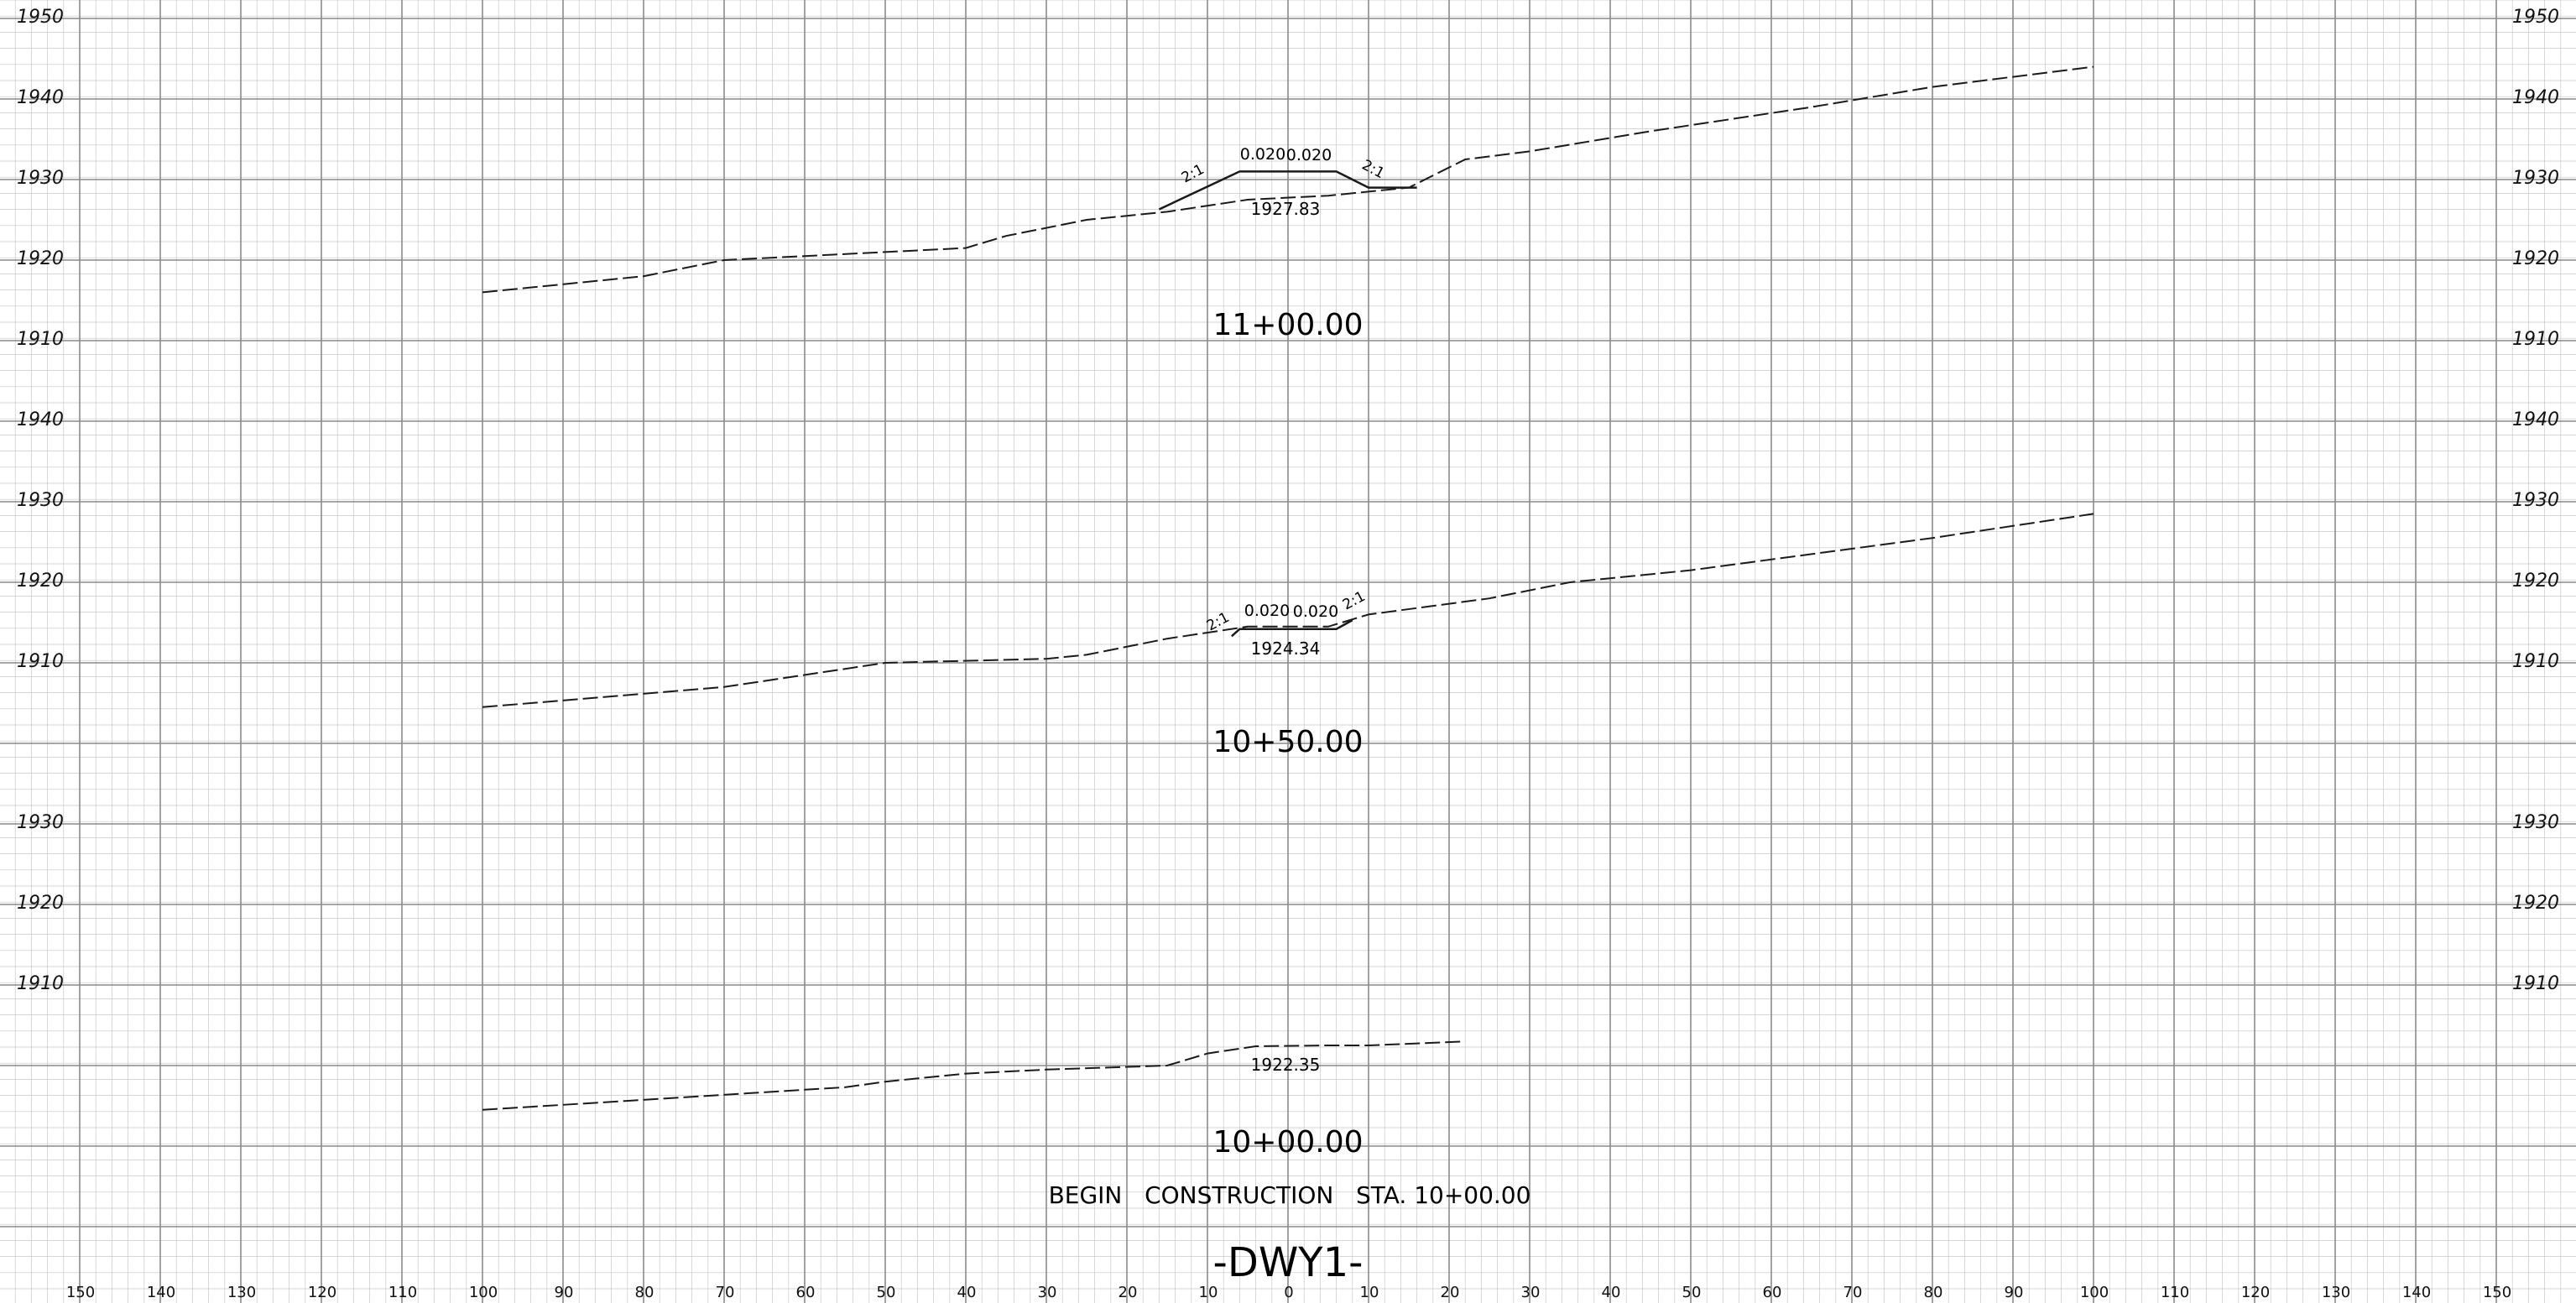 The image size is (2576, 1303). I want to click on grade-elevation: 1922.35, so click(1286, 1065).